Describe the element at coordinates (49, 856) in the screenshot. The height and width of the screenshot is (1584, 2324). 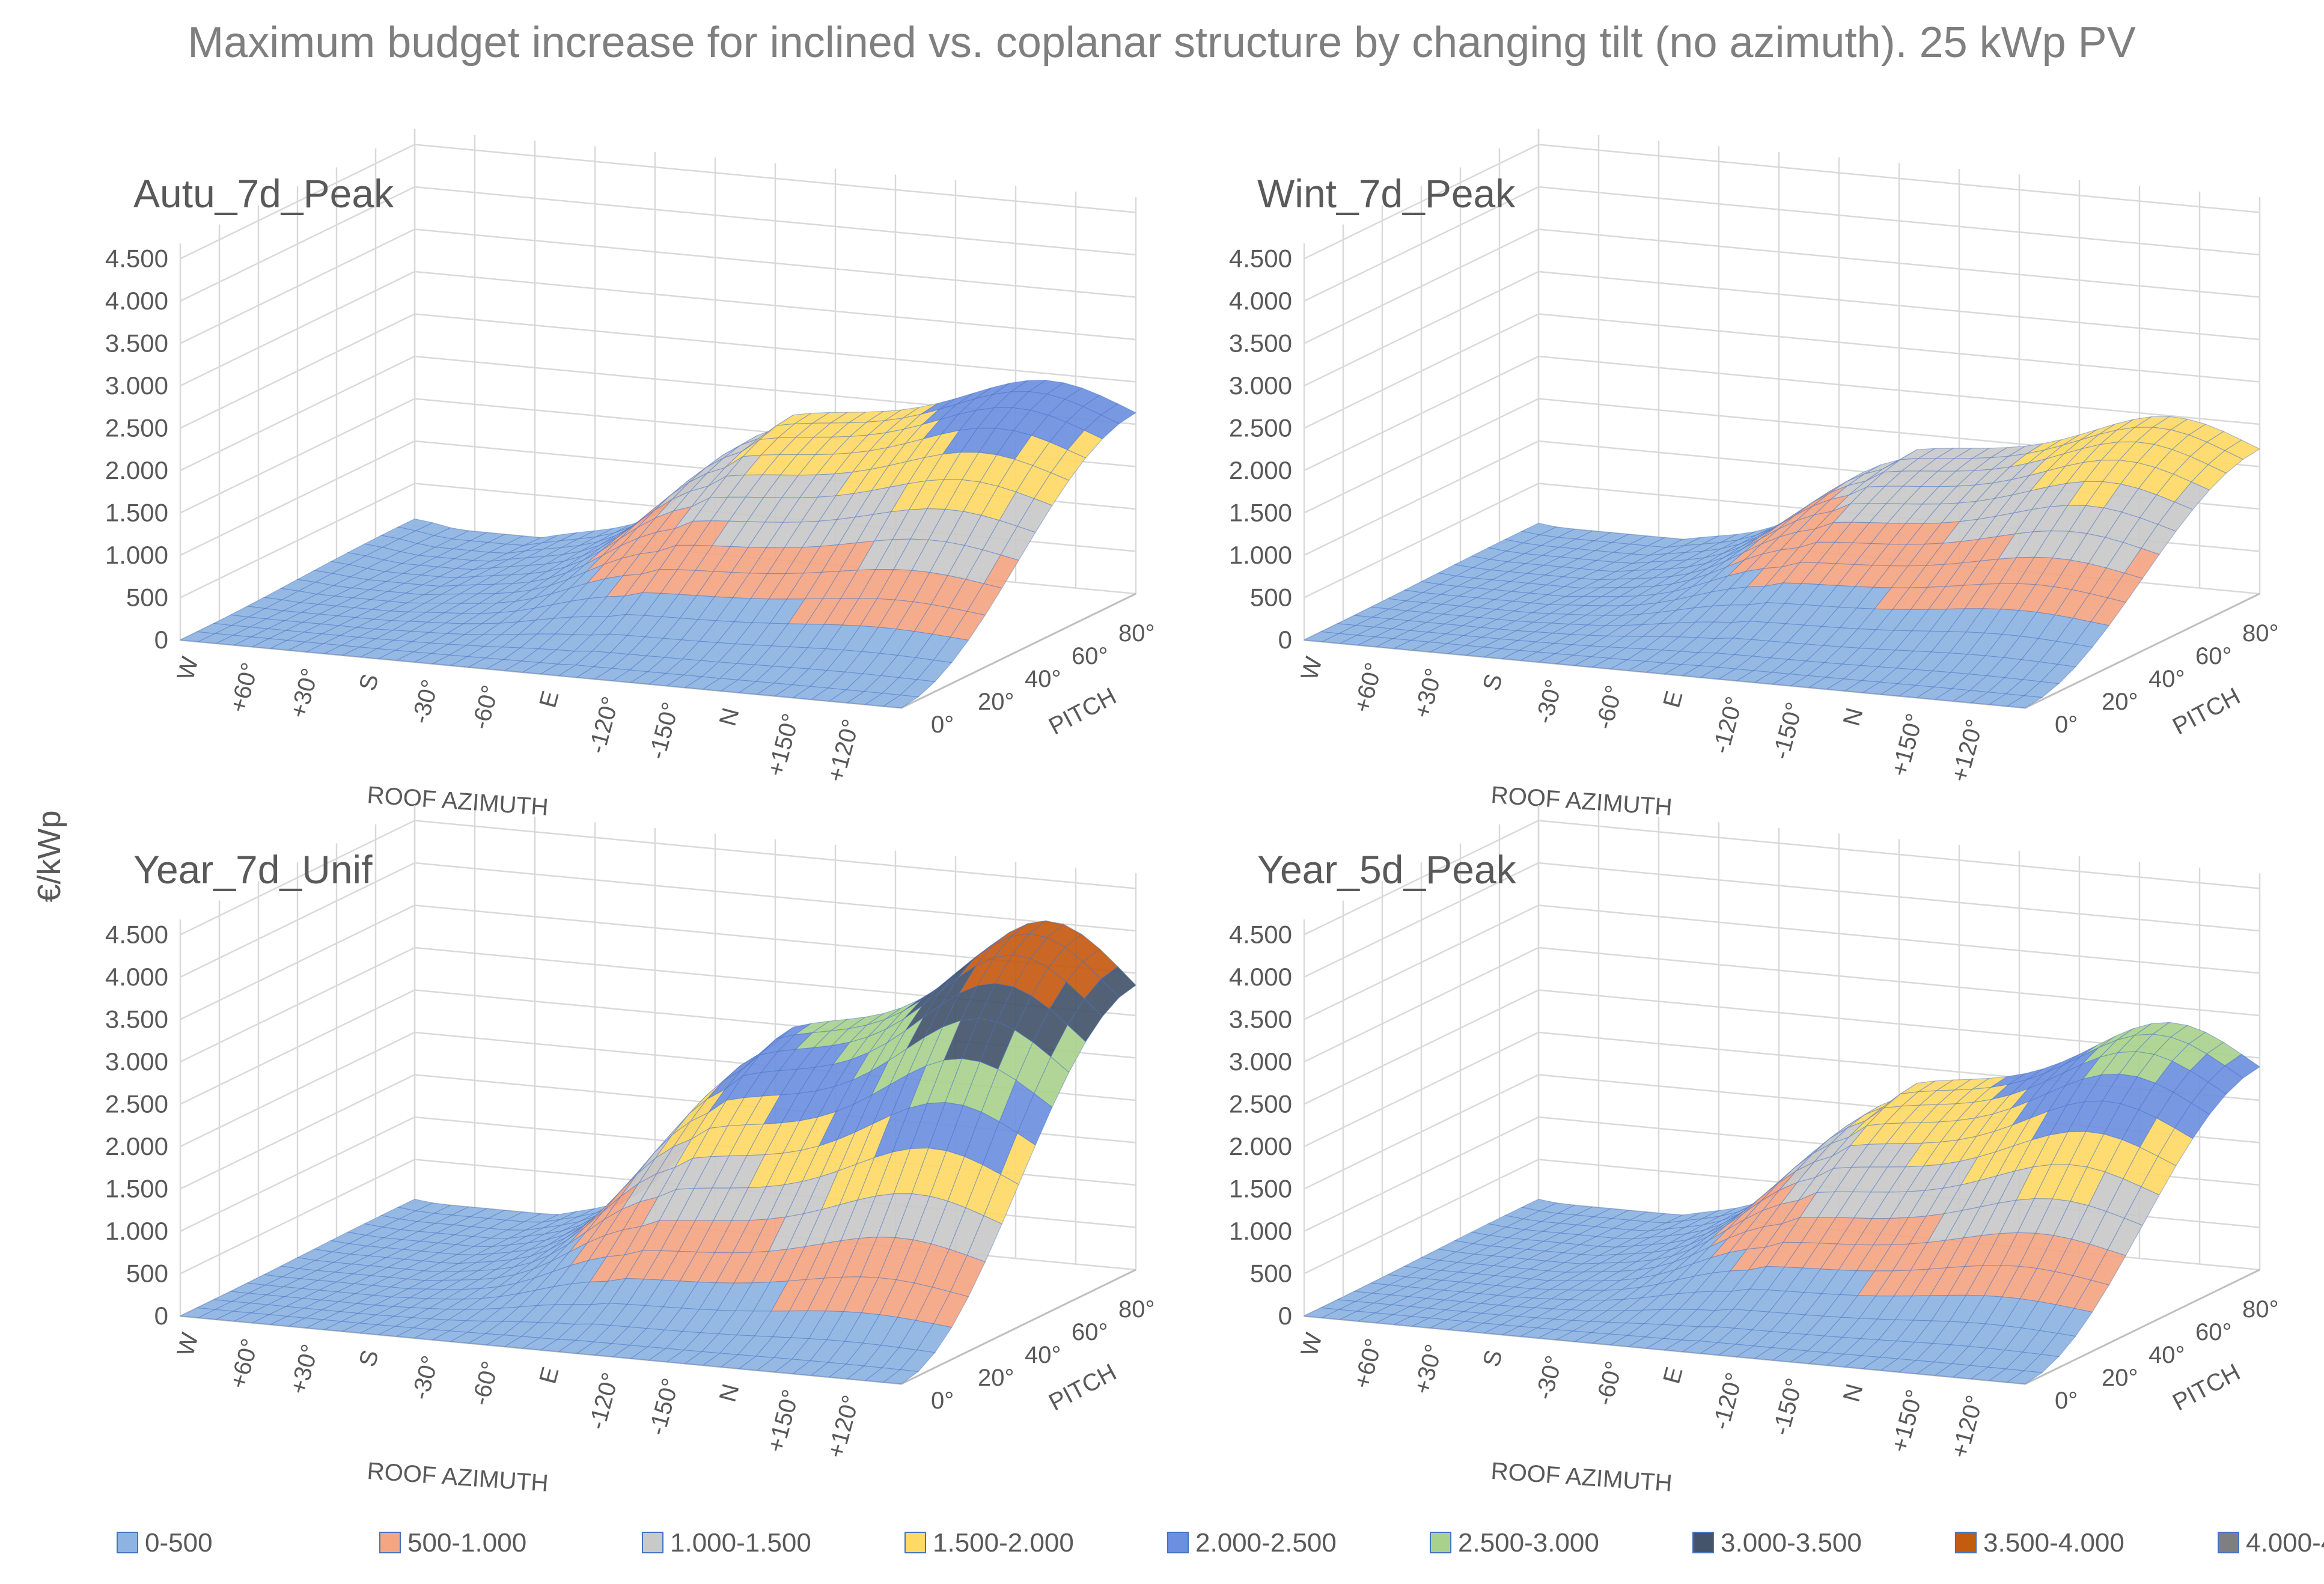
I see `shared-y-axis-label: €/kWp` at that location.